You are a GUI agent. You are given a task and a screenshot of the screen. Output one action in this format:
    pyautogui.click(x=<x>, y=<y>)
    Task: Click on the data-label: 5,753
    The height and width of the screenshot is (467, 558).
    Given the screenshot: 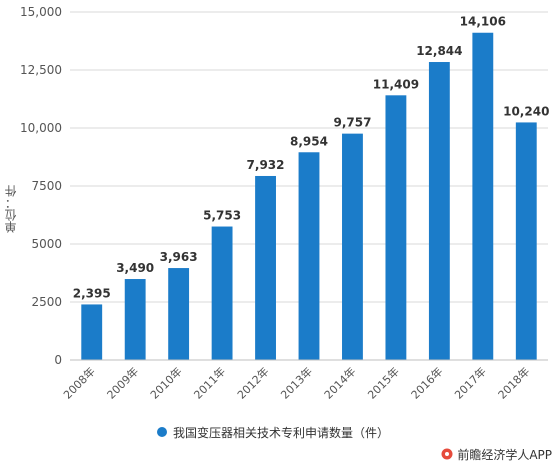 What is the action you would take?
    pyautogui.click(x=222, y=216)
    